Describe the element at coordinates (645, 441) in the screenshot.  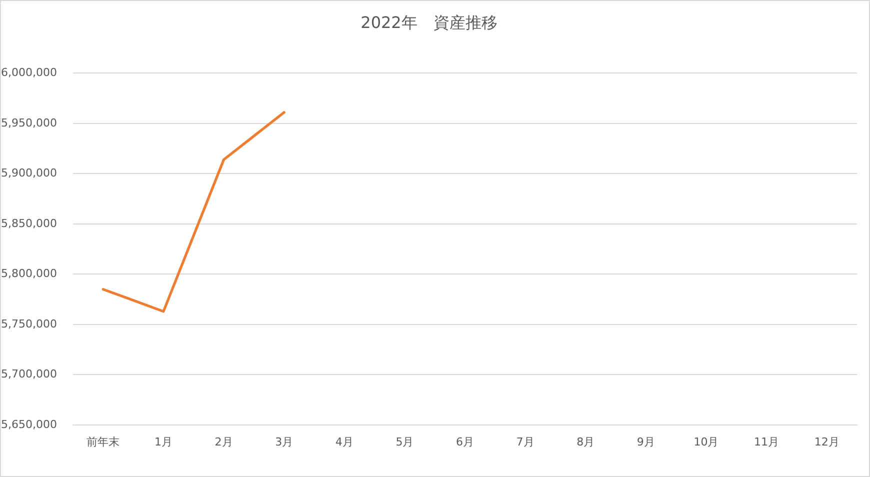
I see `x-tick-label: 9月` at that location.